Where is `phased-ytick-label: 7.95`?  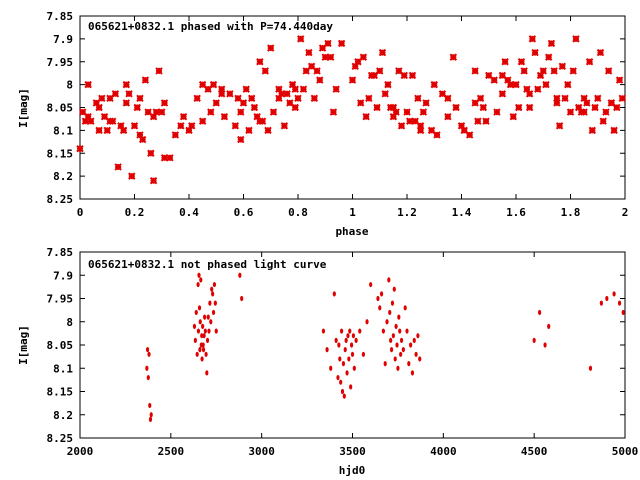 phased-ytick-label: 7.95 is located at coordinates (60, 62).